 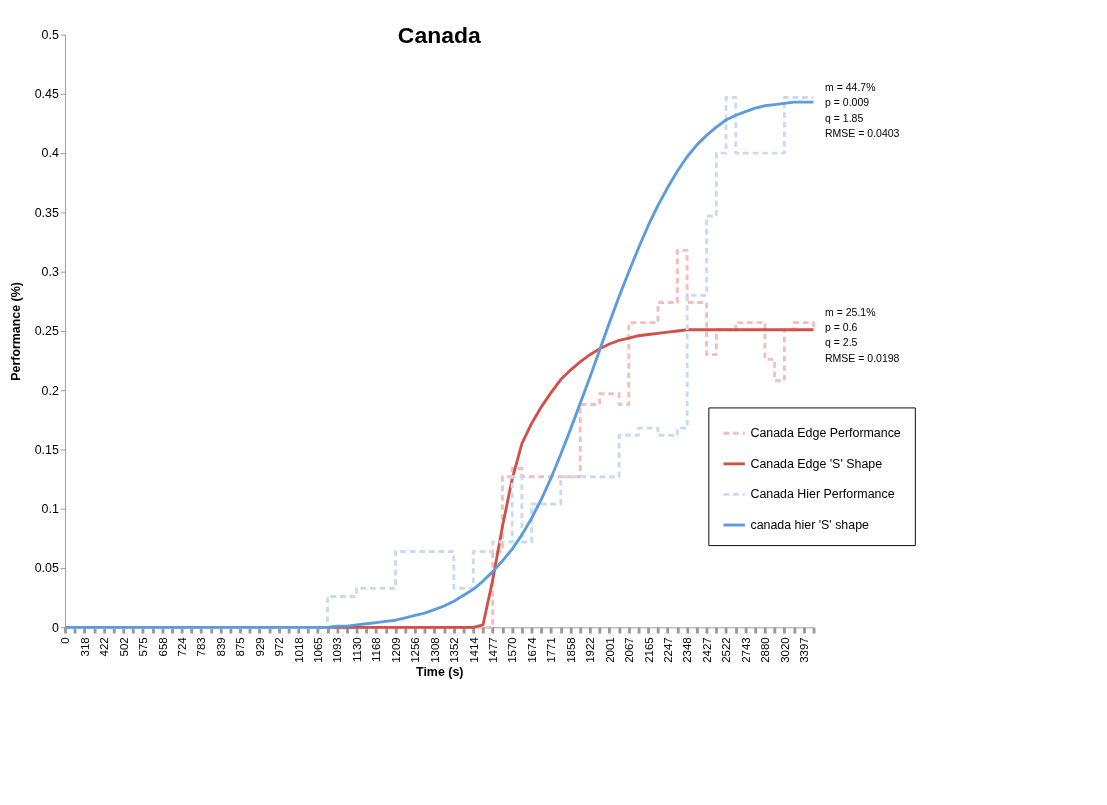 I want to click on x-tick-label: 1209, so click(x=395, y=650).